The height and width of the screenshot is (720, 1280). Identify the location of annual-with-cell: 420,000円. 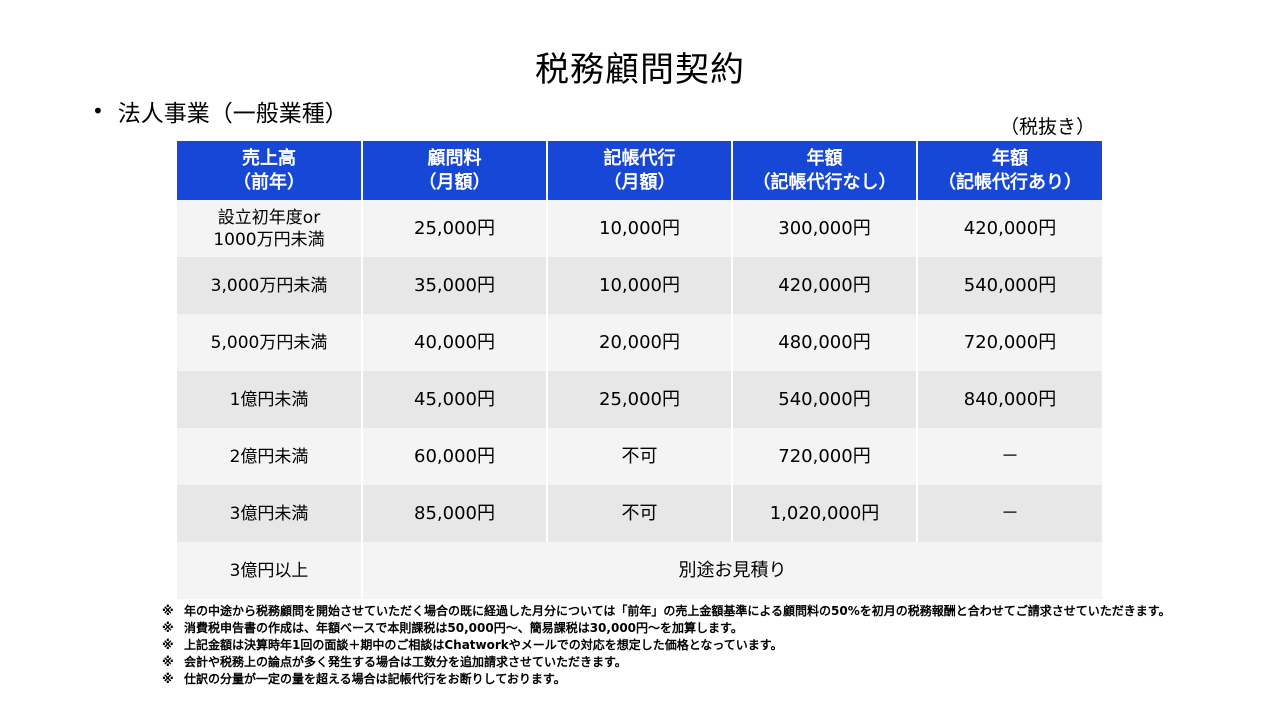
(1009, 228).